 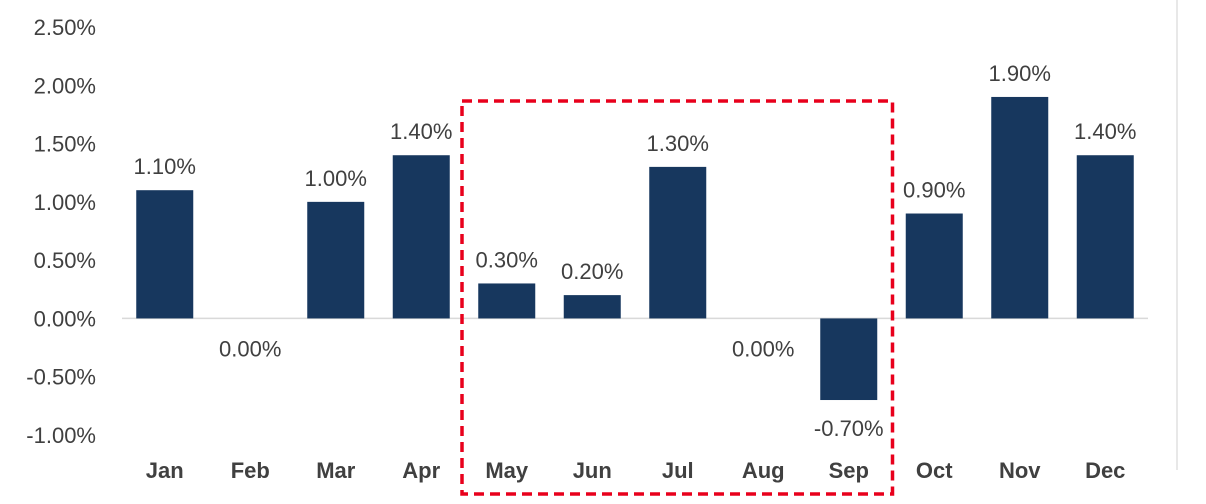 What do you see at coordinates (678, 470) in the screenshot?
I see `category-label: Jul` at bounding box center [678, 470].